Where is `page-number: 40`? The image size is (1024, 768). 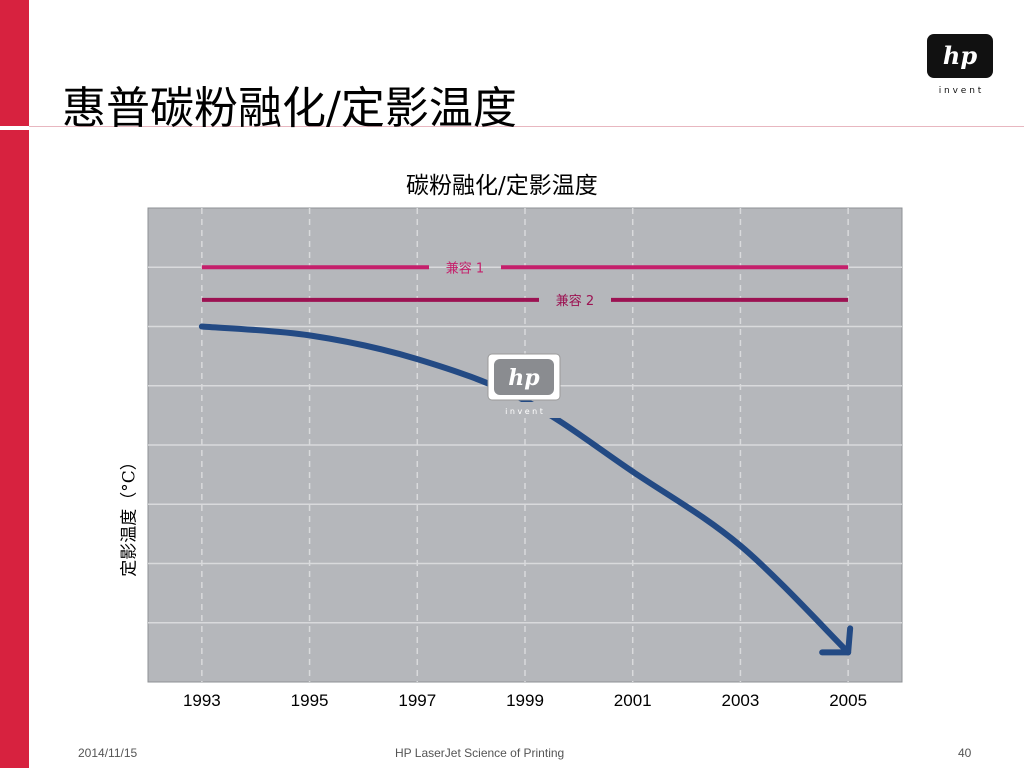 page-number: 40 is located at coordinates (965, 753).